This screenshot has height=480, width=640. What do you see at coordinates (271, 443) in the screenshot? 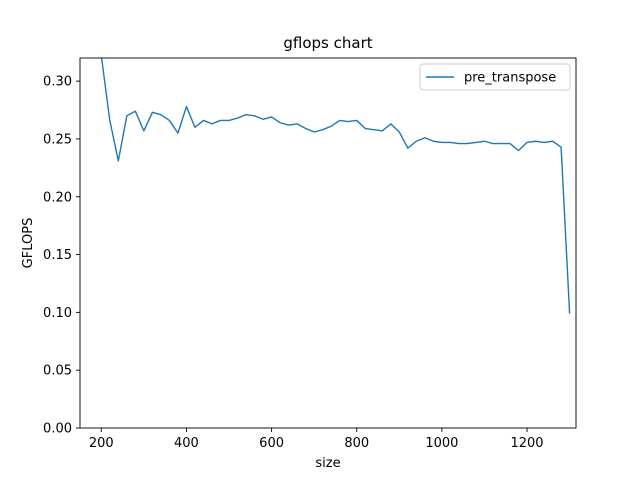
I see `x-tick-label: 600` at bounding box center [271, 443].